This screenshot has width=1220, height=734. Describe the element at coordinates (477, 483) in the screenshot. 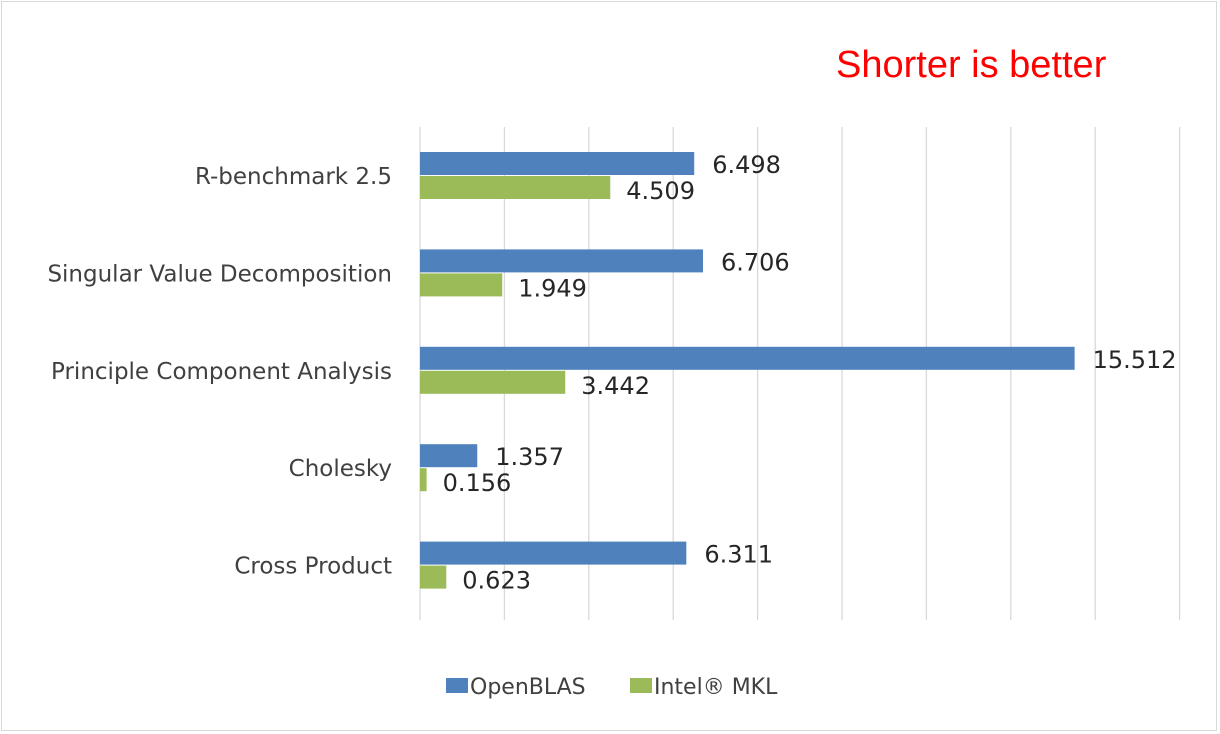

I see `data-label: 0.156` at that location.